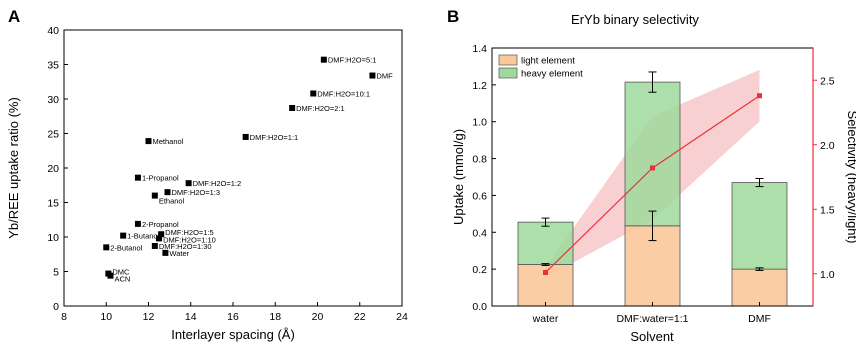 The height and width of the screenshot is (346, 856). I want to click on y-tick-label: 35, so click(53, 66).